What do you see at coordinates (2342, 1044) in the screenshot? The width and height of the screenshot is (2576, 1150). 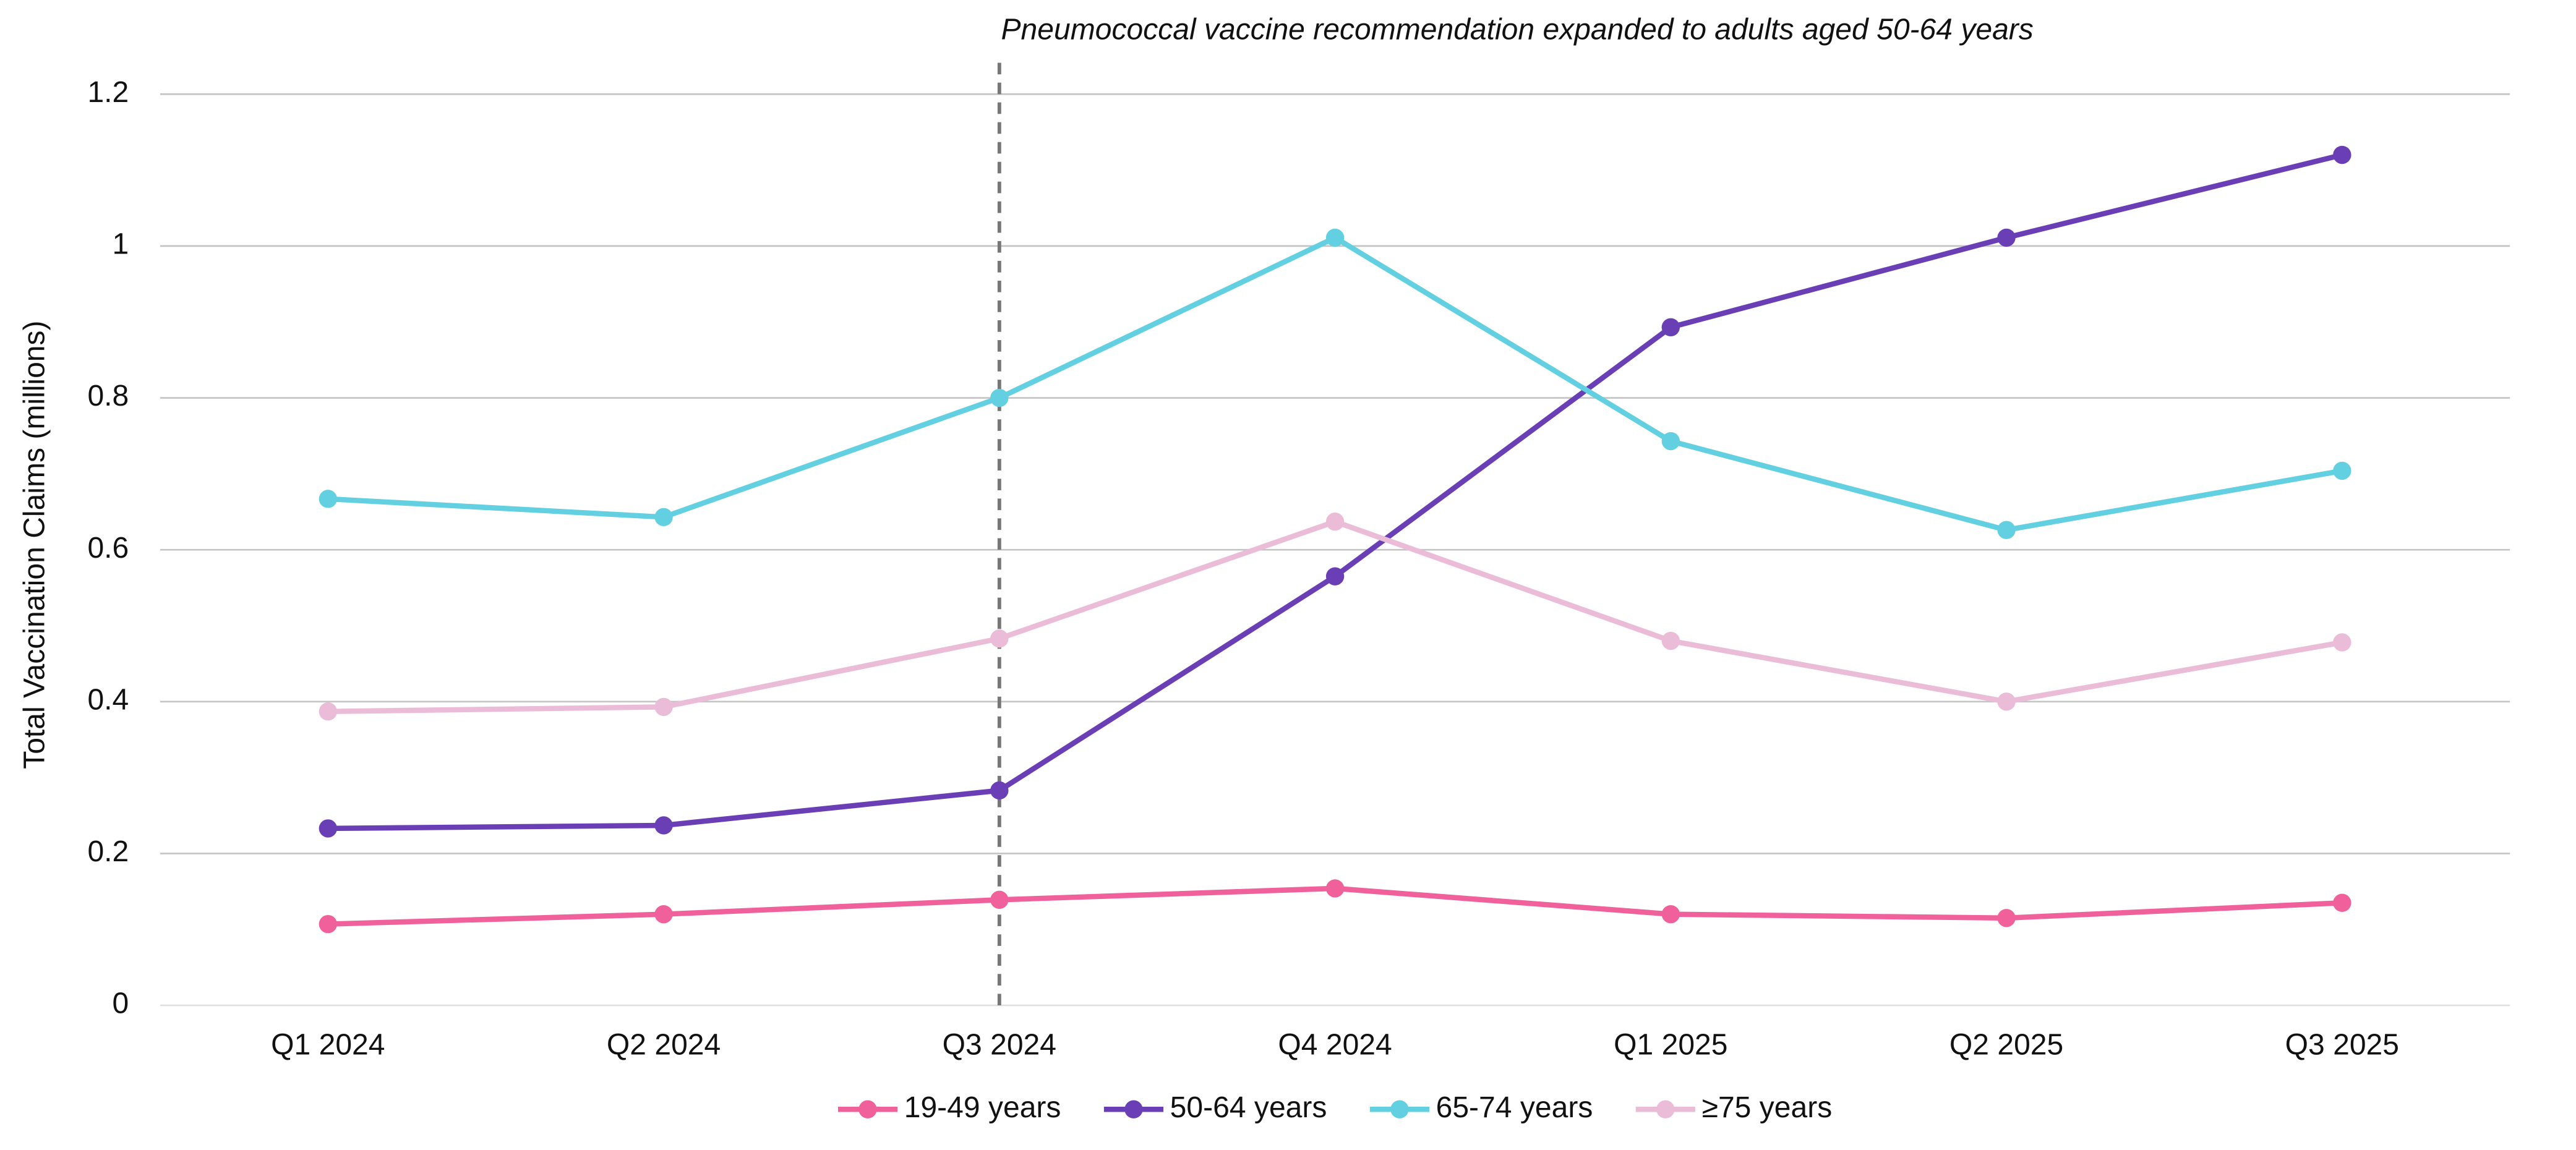 I see `x-tick-label: Q3 2025` at bounding box center [2342, 1044].